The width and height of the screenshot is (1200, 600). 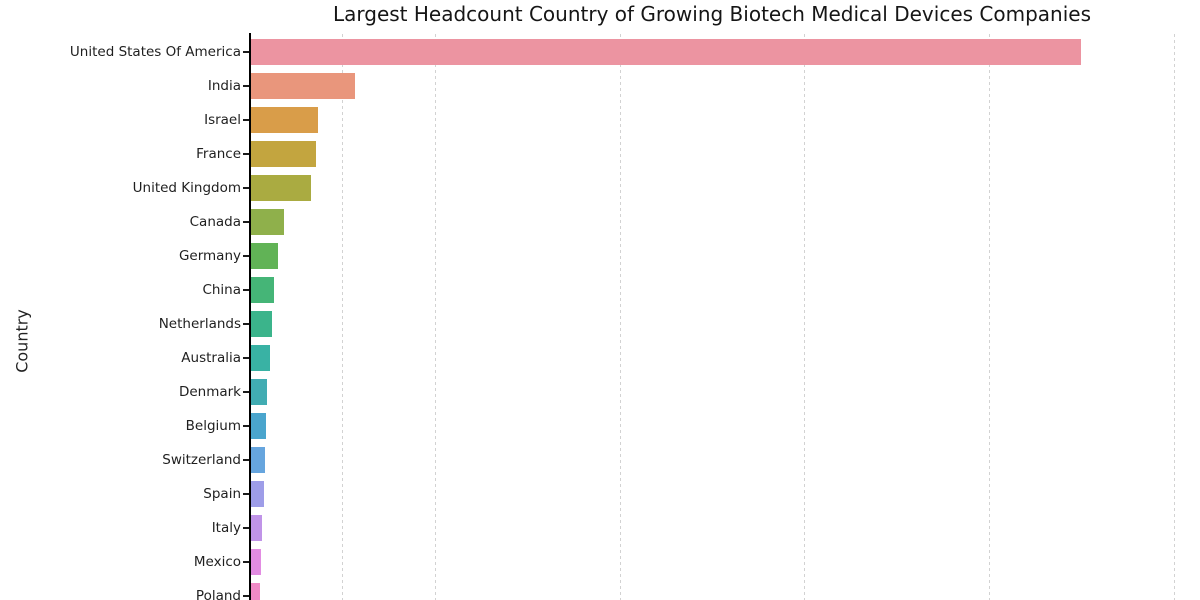 What do you see at coordinates (224, 86) in the screenshot?
I see `y-tick-label: India` at bounding box center [224, 86].